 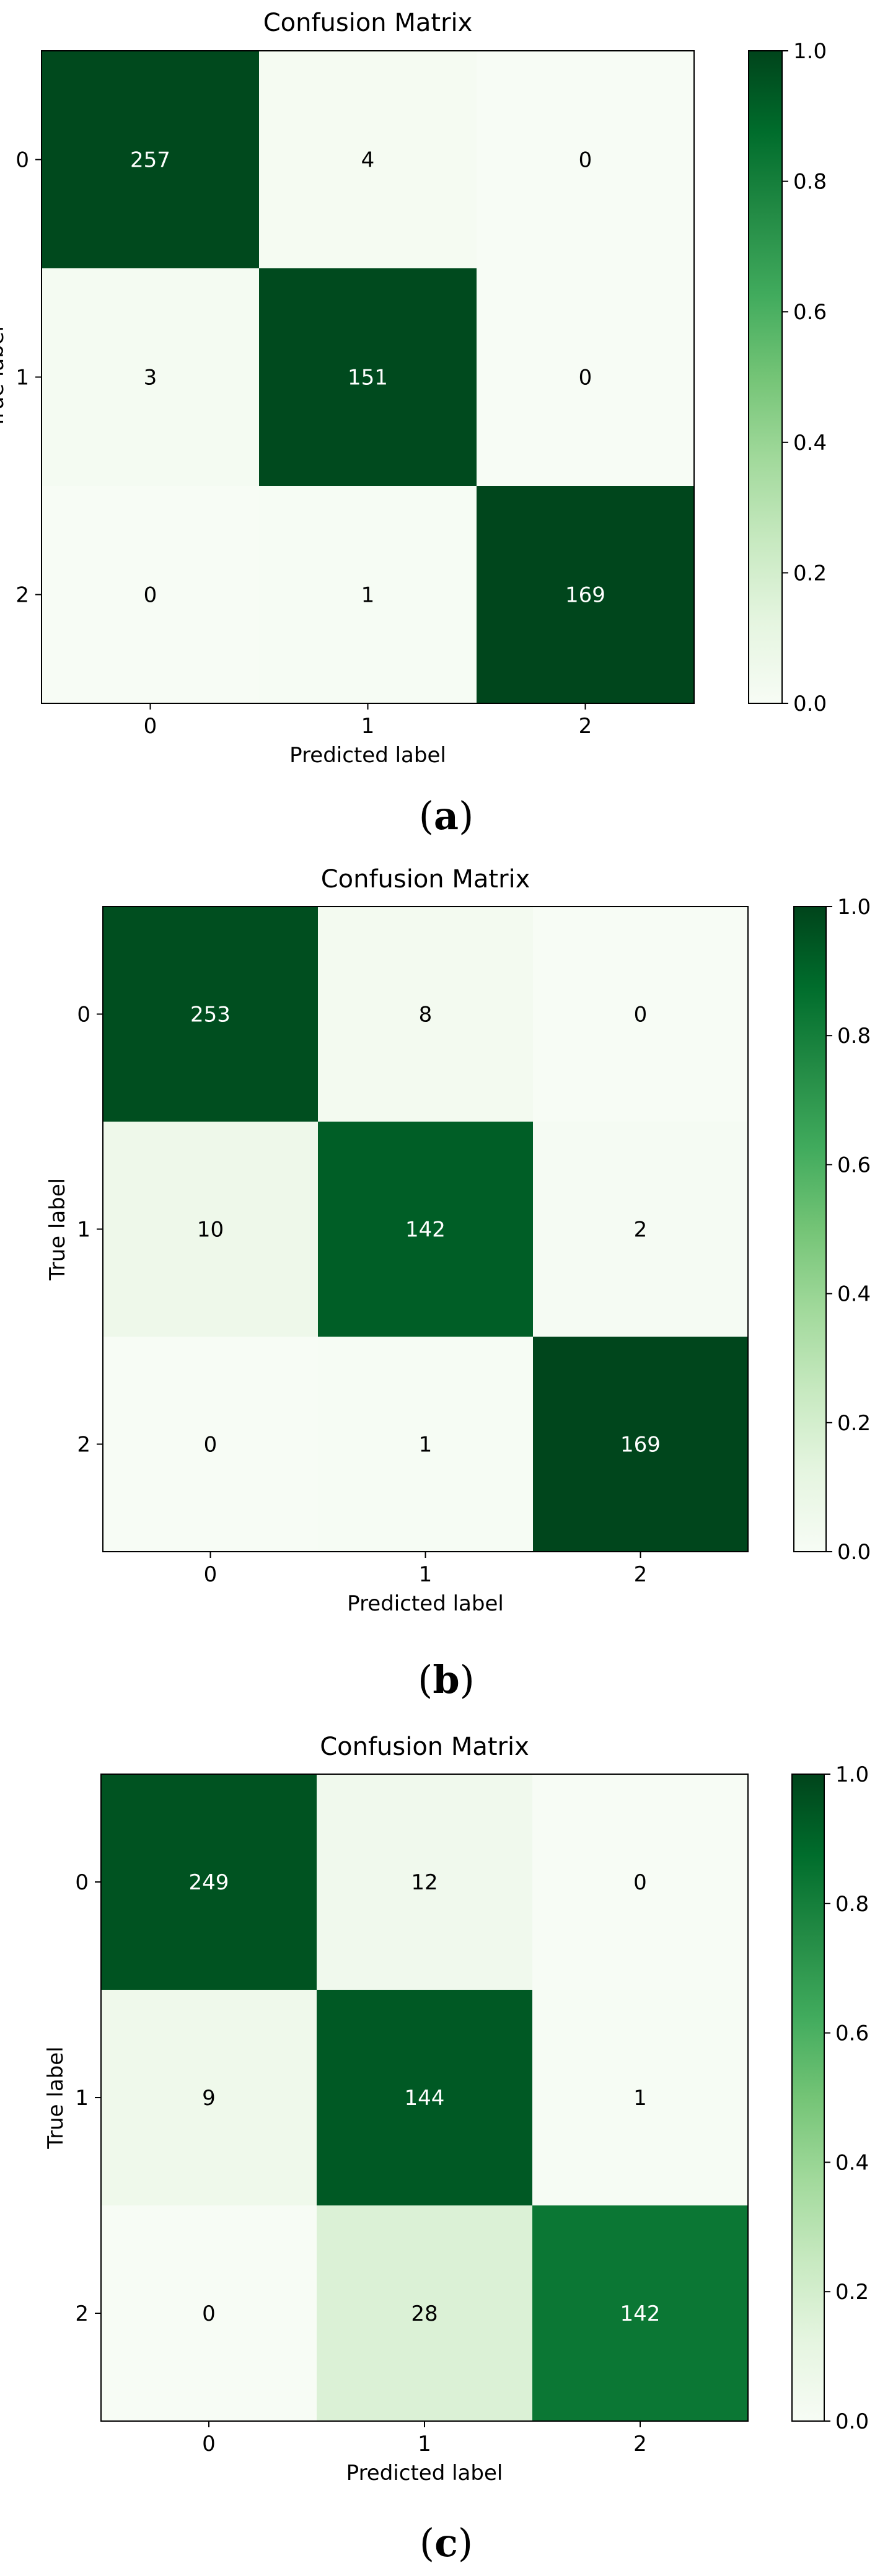 I want to click on cell-value-label: 9, so click(x=209, y=2098).